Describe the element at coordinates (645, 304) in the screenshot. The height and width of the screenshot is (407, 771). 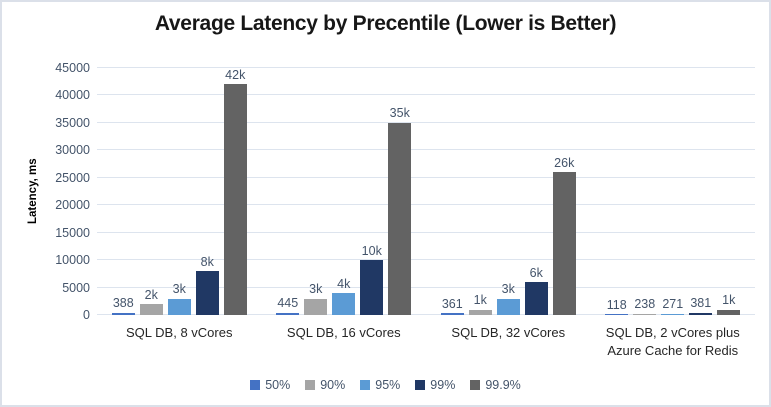
I see `bar-value-label: 238` at that location.